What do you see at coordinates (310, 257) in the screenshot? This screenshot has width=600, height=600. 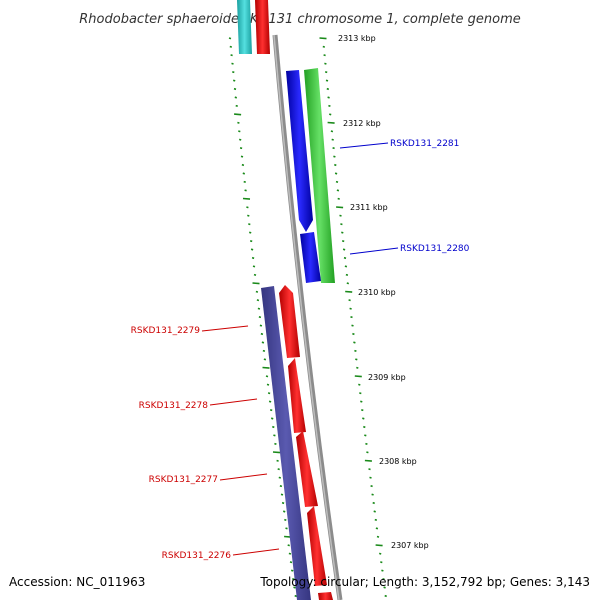 I see `gene-blue-lower` at bounding box center [310, 257].